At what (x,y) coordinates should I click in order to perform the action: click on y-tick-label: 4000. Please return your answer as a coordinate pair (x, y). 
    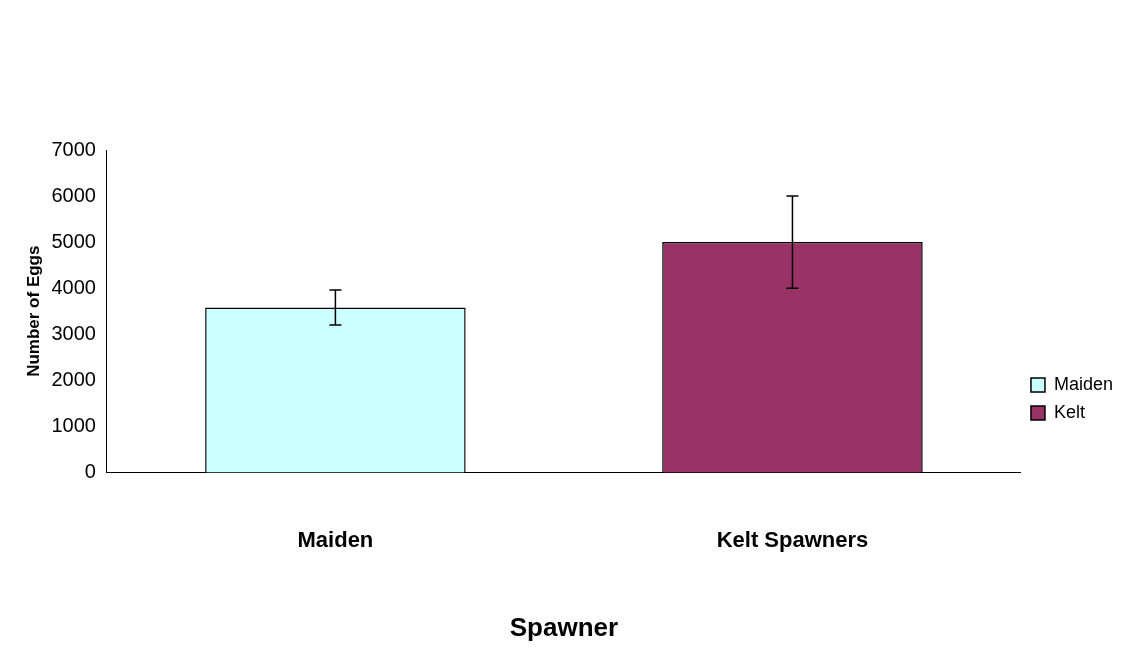
    Looking at the image, I should click on (73, 286).